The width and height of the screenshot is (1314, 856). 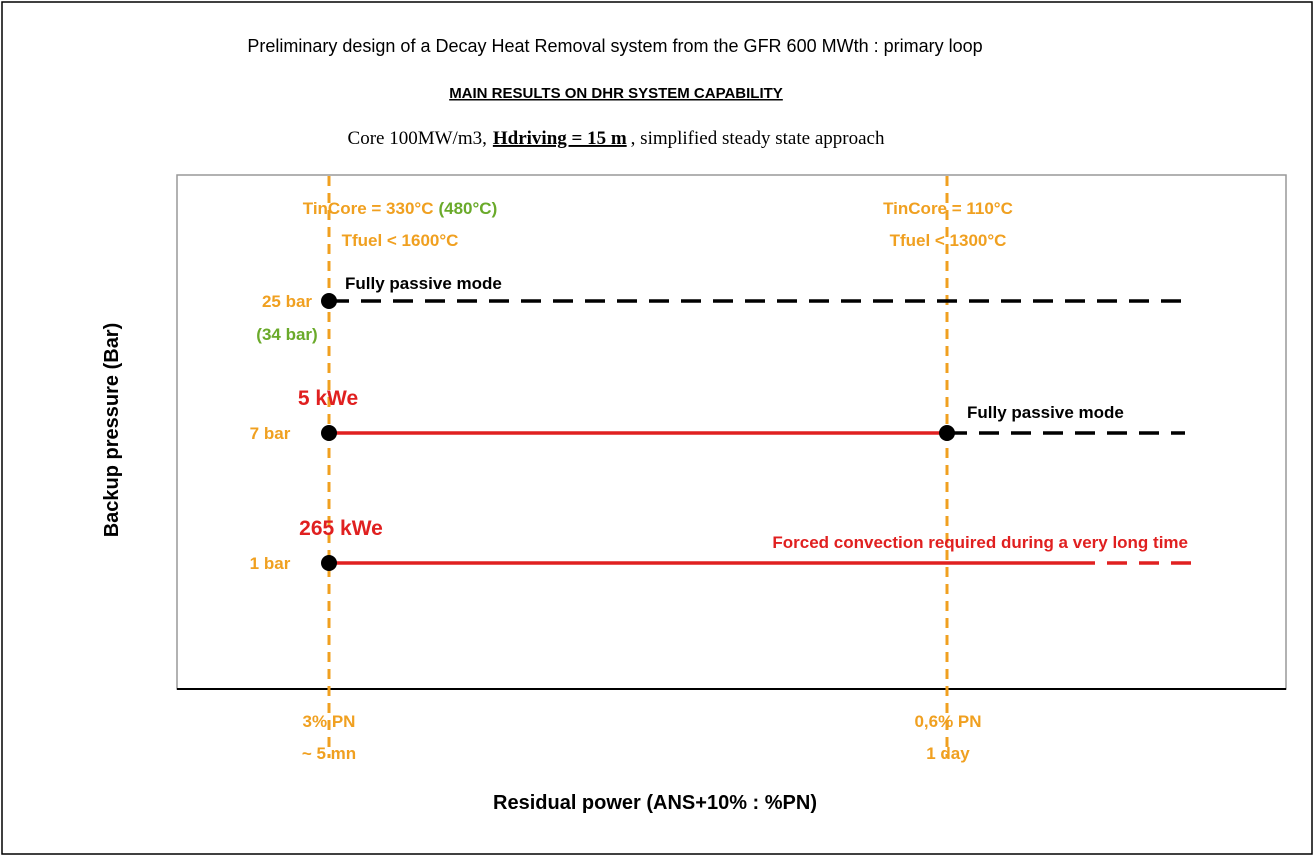 What do you see at coordinates (655, 803) in the screenshot?
I see `x-axis-title: Residual power (ANS+10% : %PN)` at bounding box center [655, 803].